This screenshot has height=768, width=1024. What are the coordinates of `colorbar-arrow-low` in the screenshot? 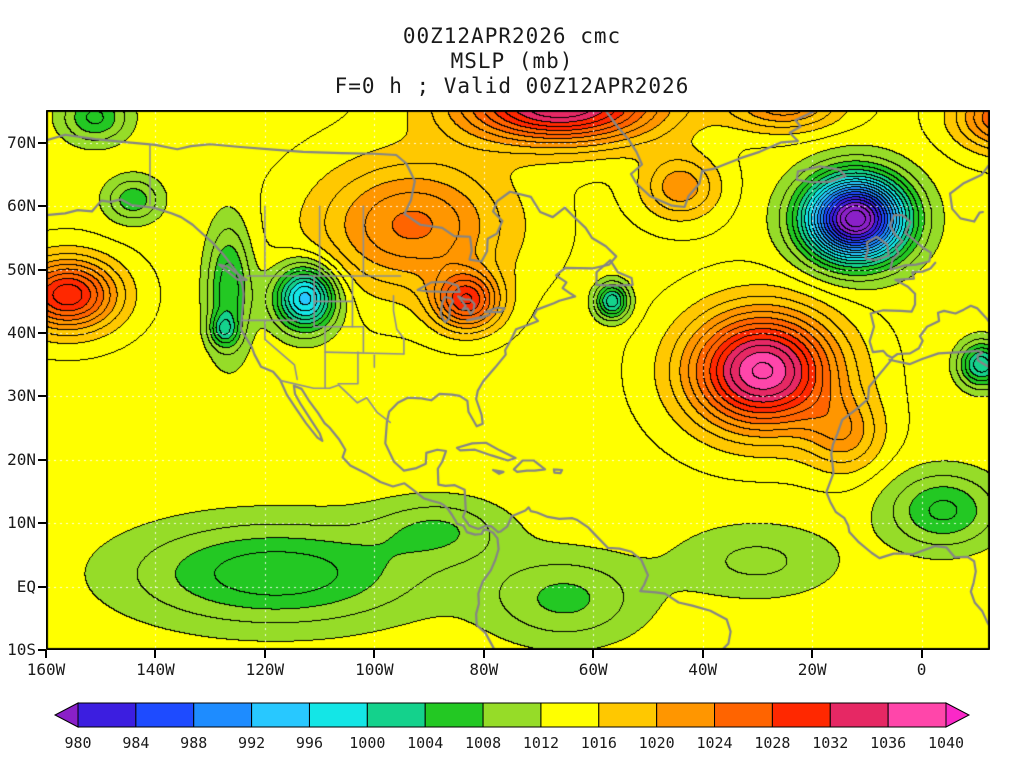 It's located at (66, 715).